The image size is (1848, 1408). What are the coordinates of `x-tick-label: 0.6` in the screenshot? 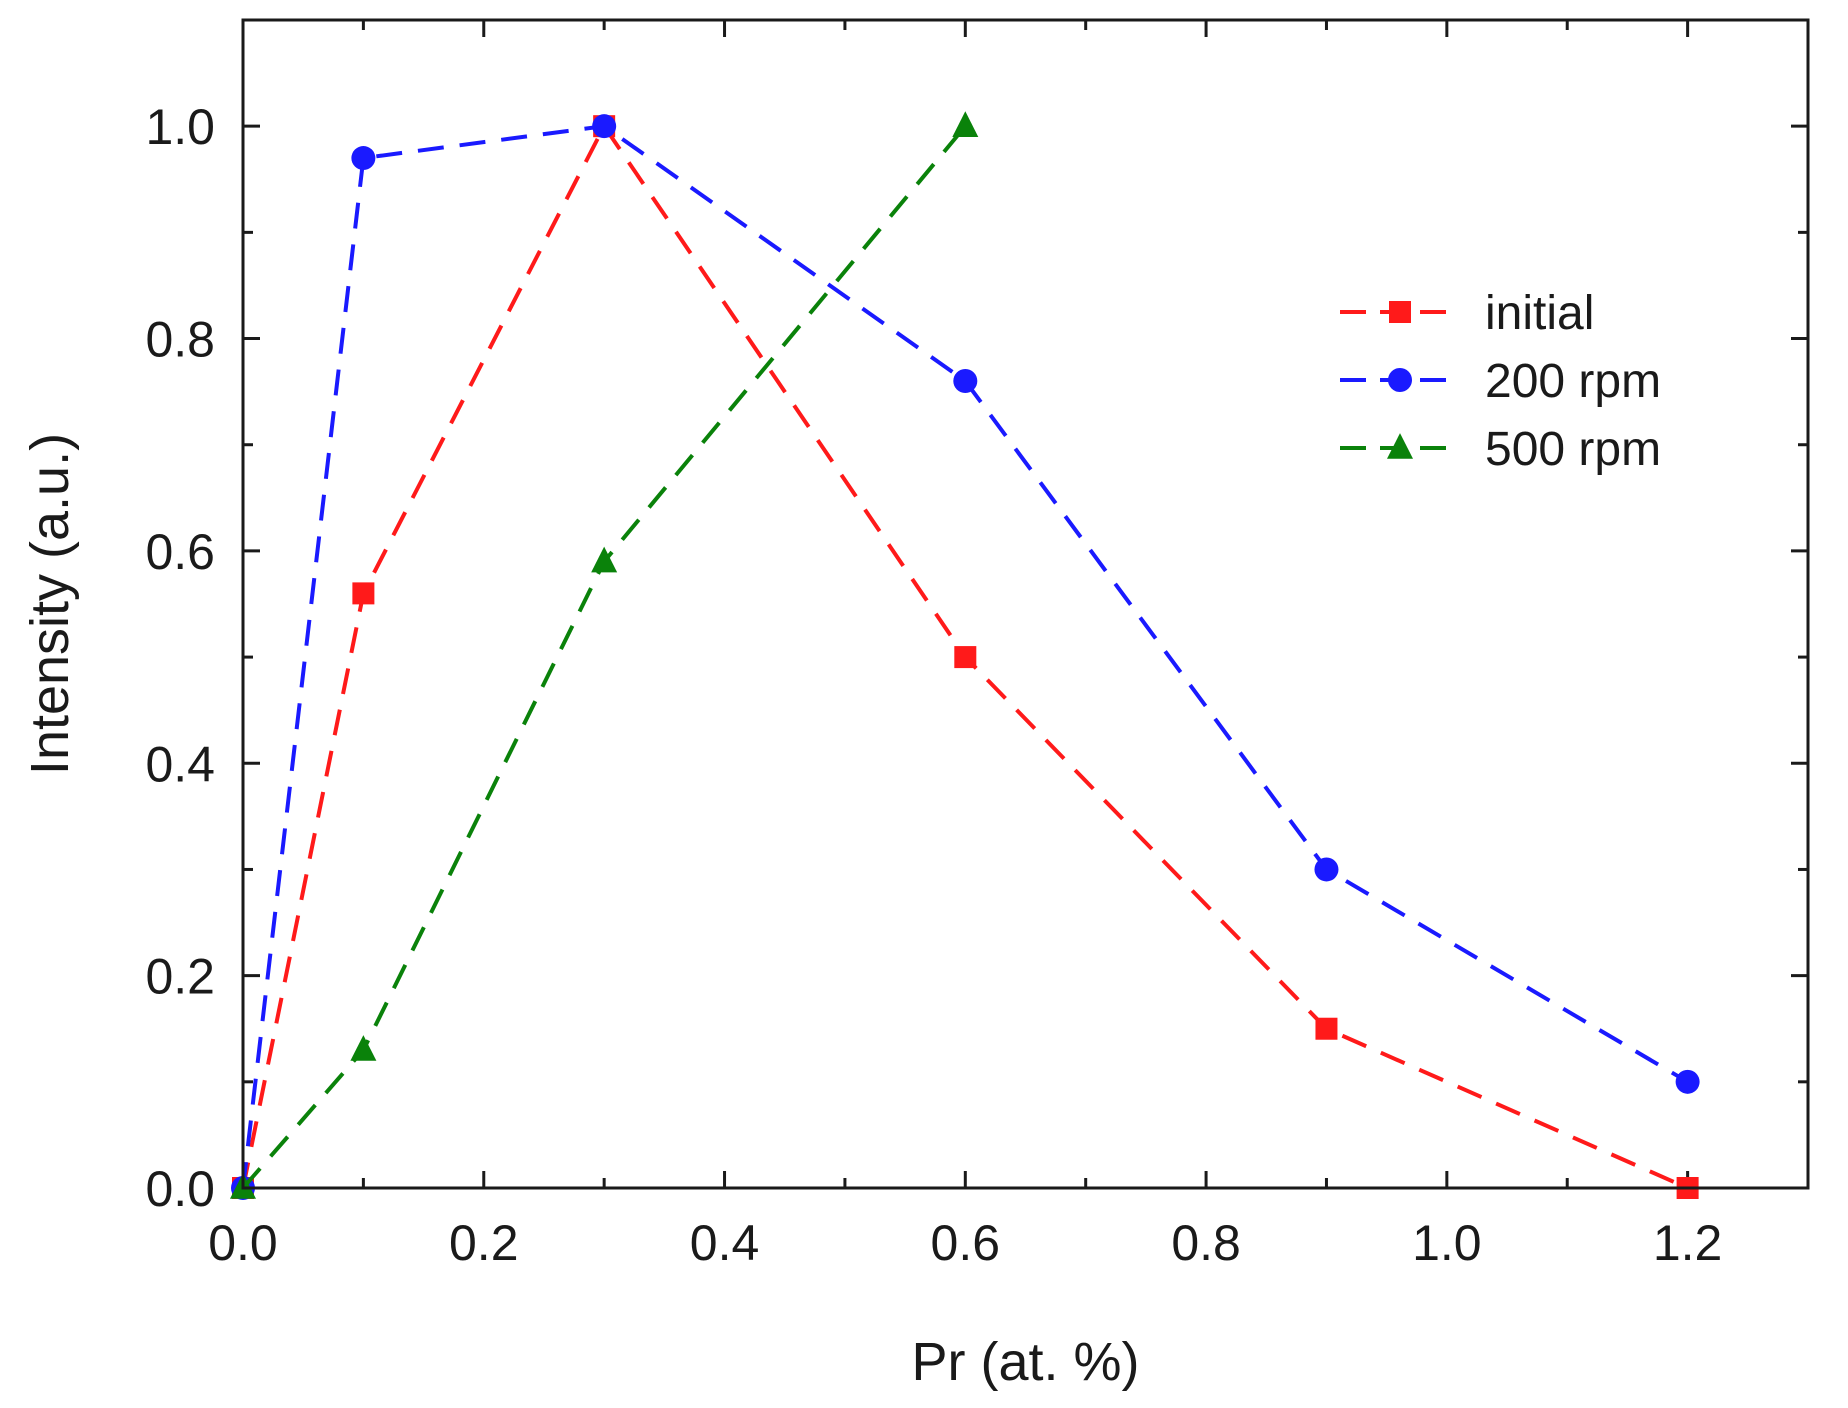 It's located at (966, 1243).